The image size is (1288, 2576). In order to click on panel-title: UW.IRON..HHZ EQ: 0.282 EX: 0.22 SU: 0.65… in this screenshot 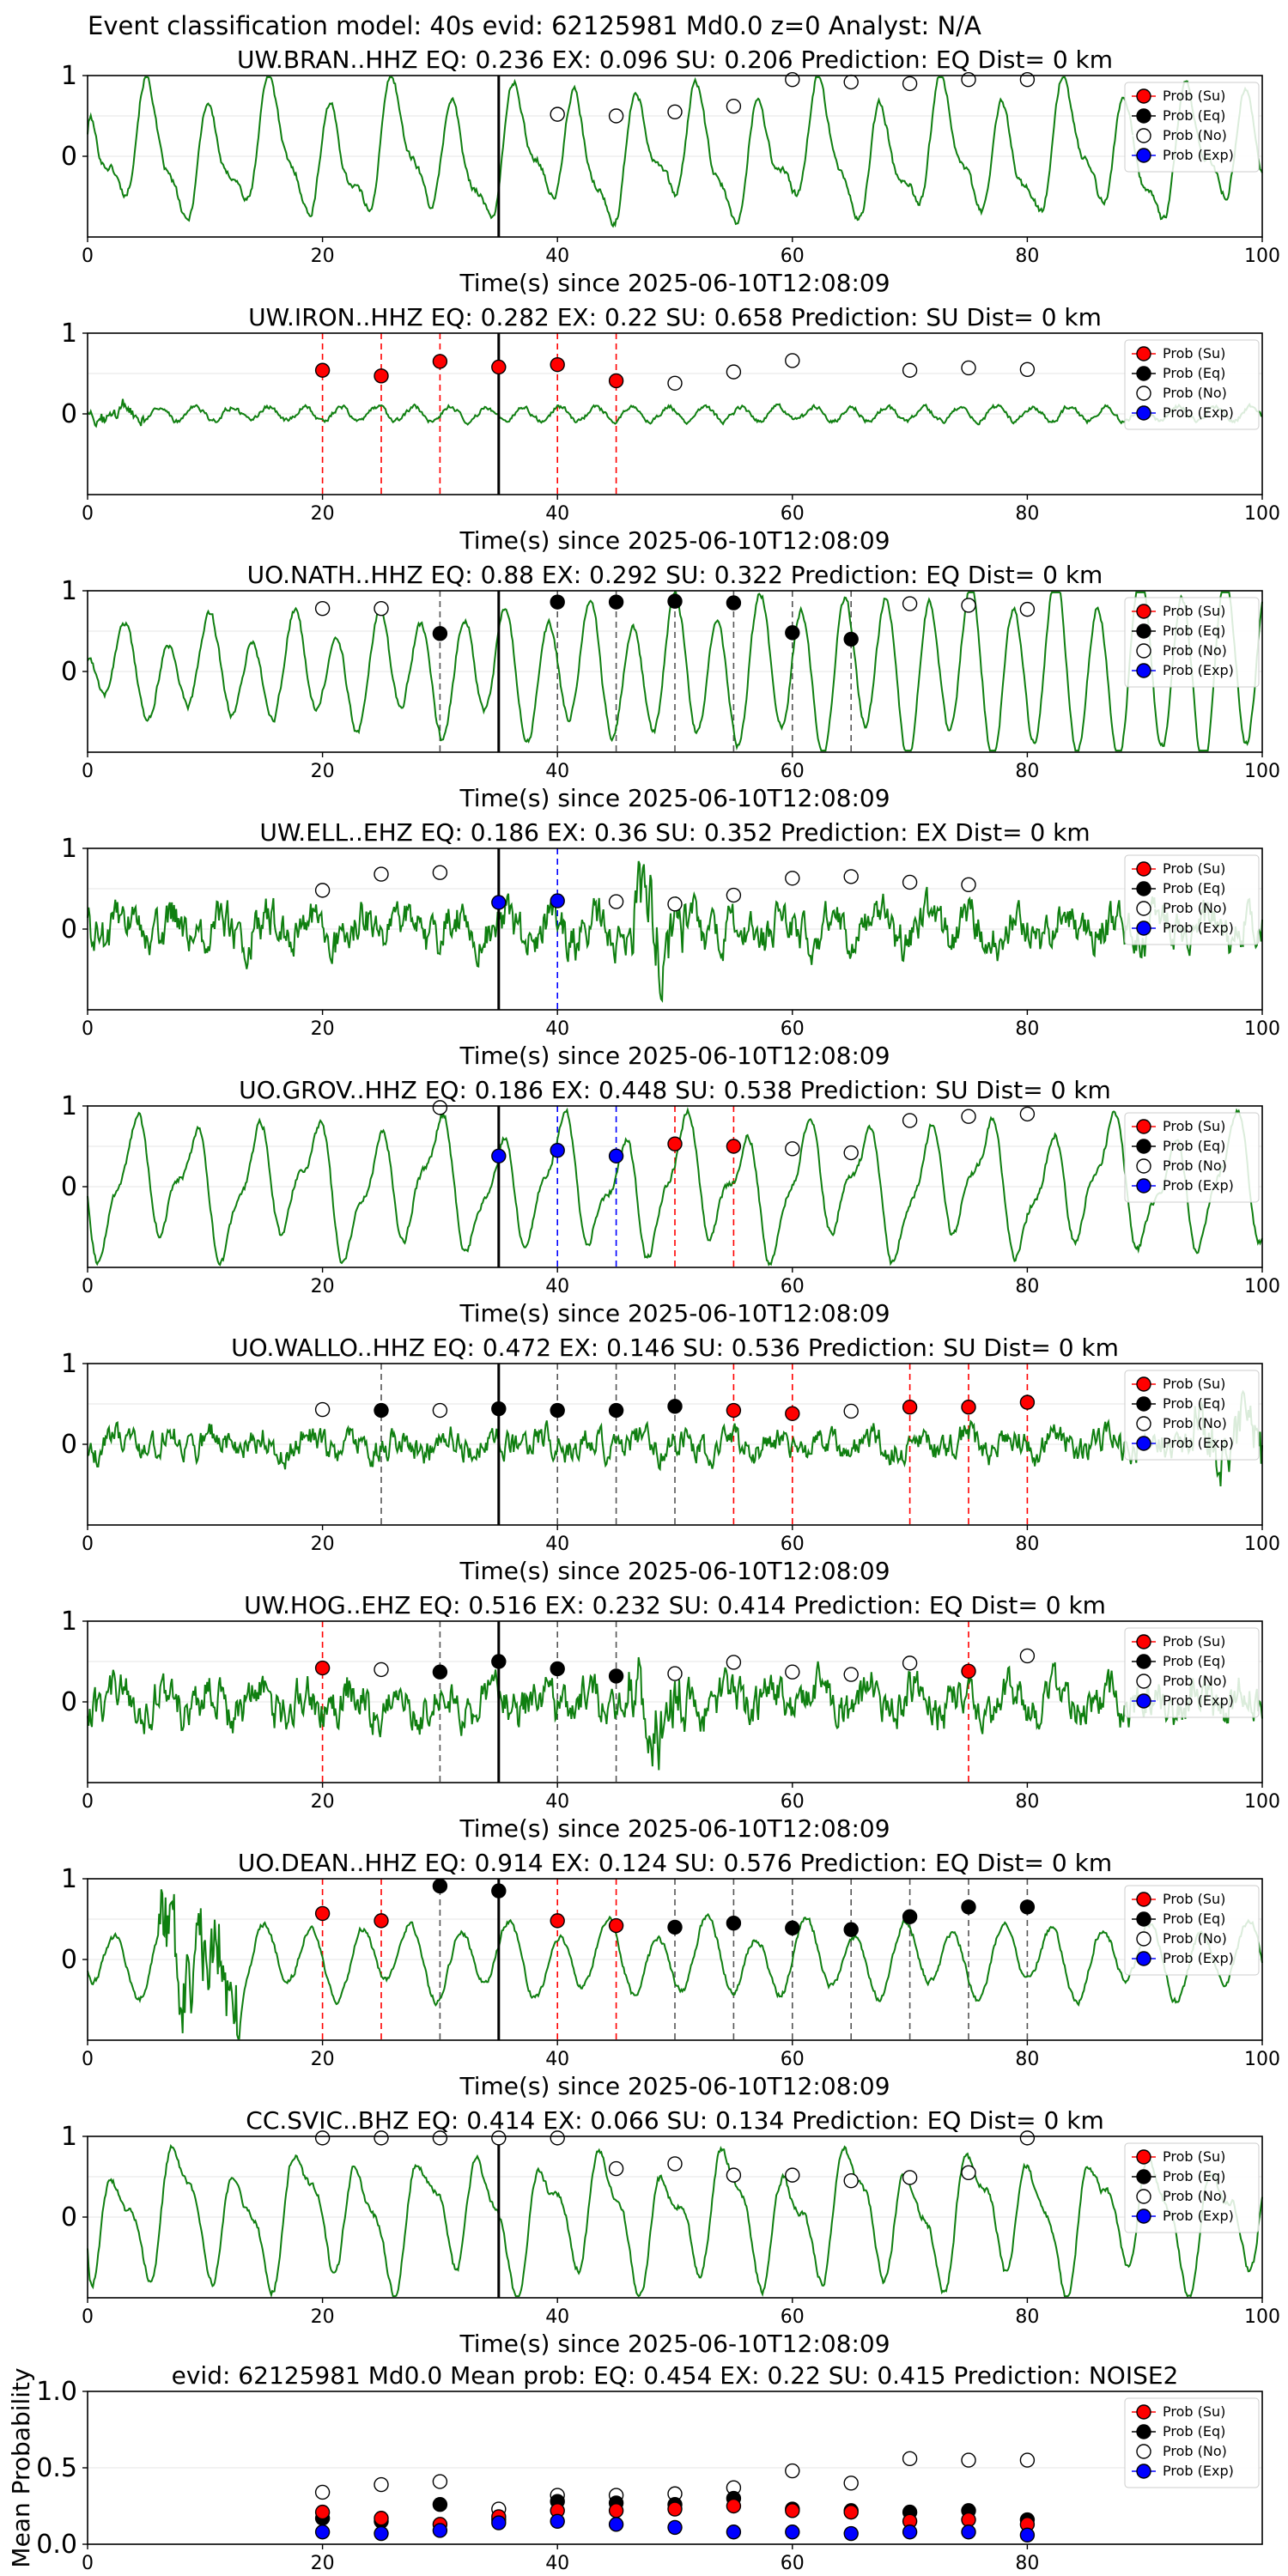, I will do `click(675, 317)`.